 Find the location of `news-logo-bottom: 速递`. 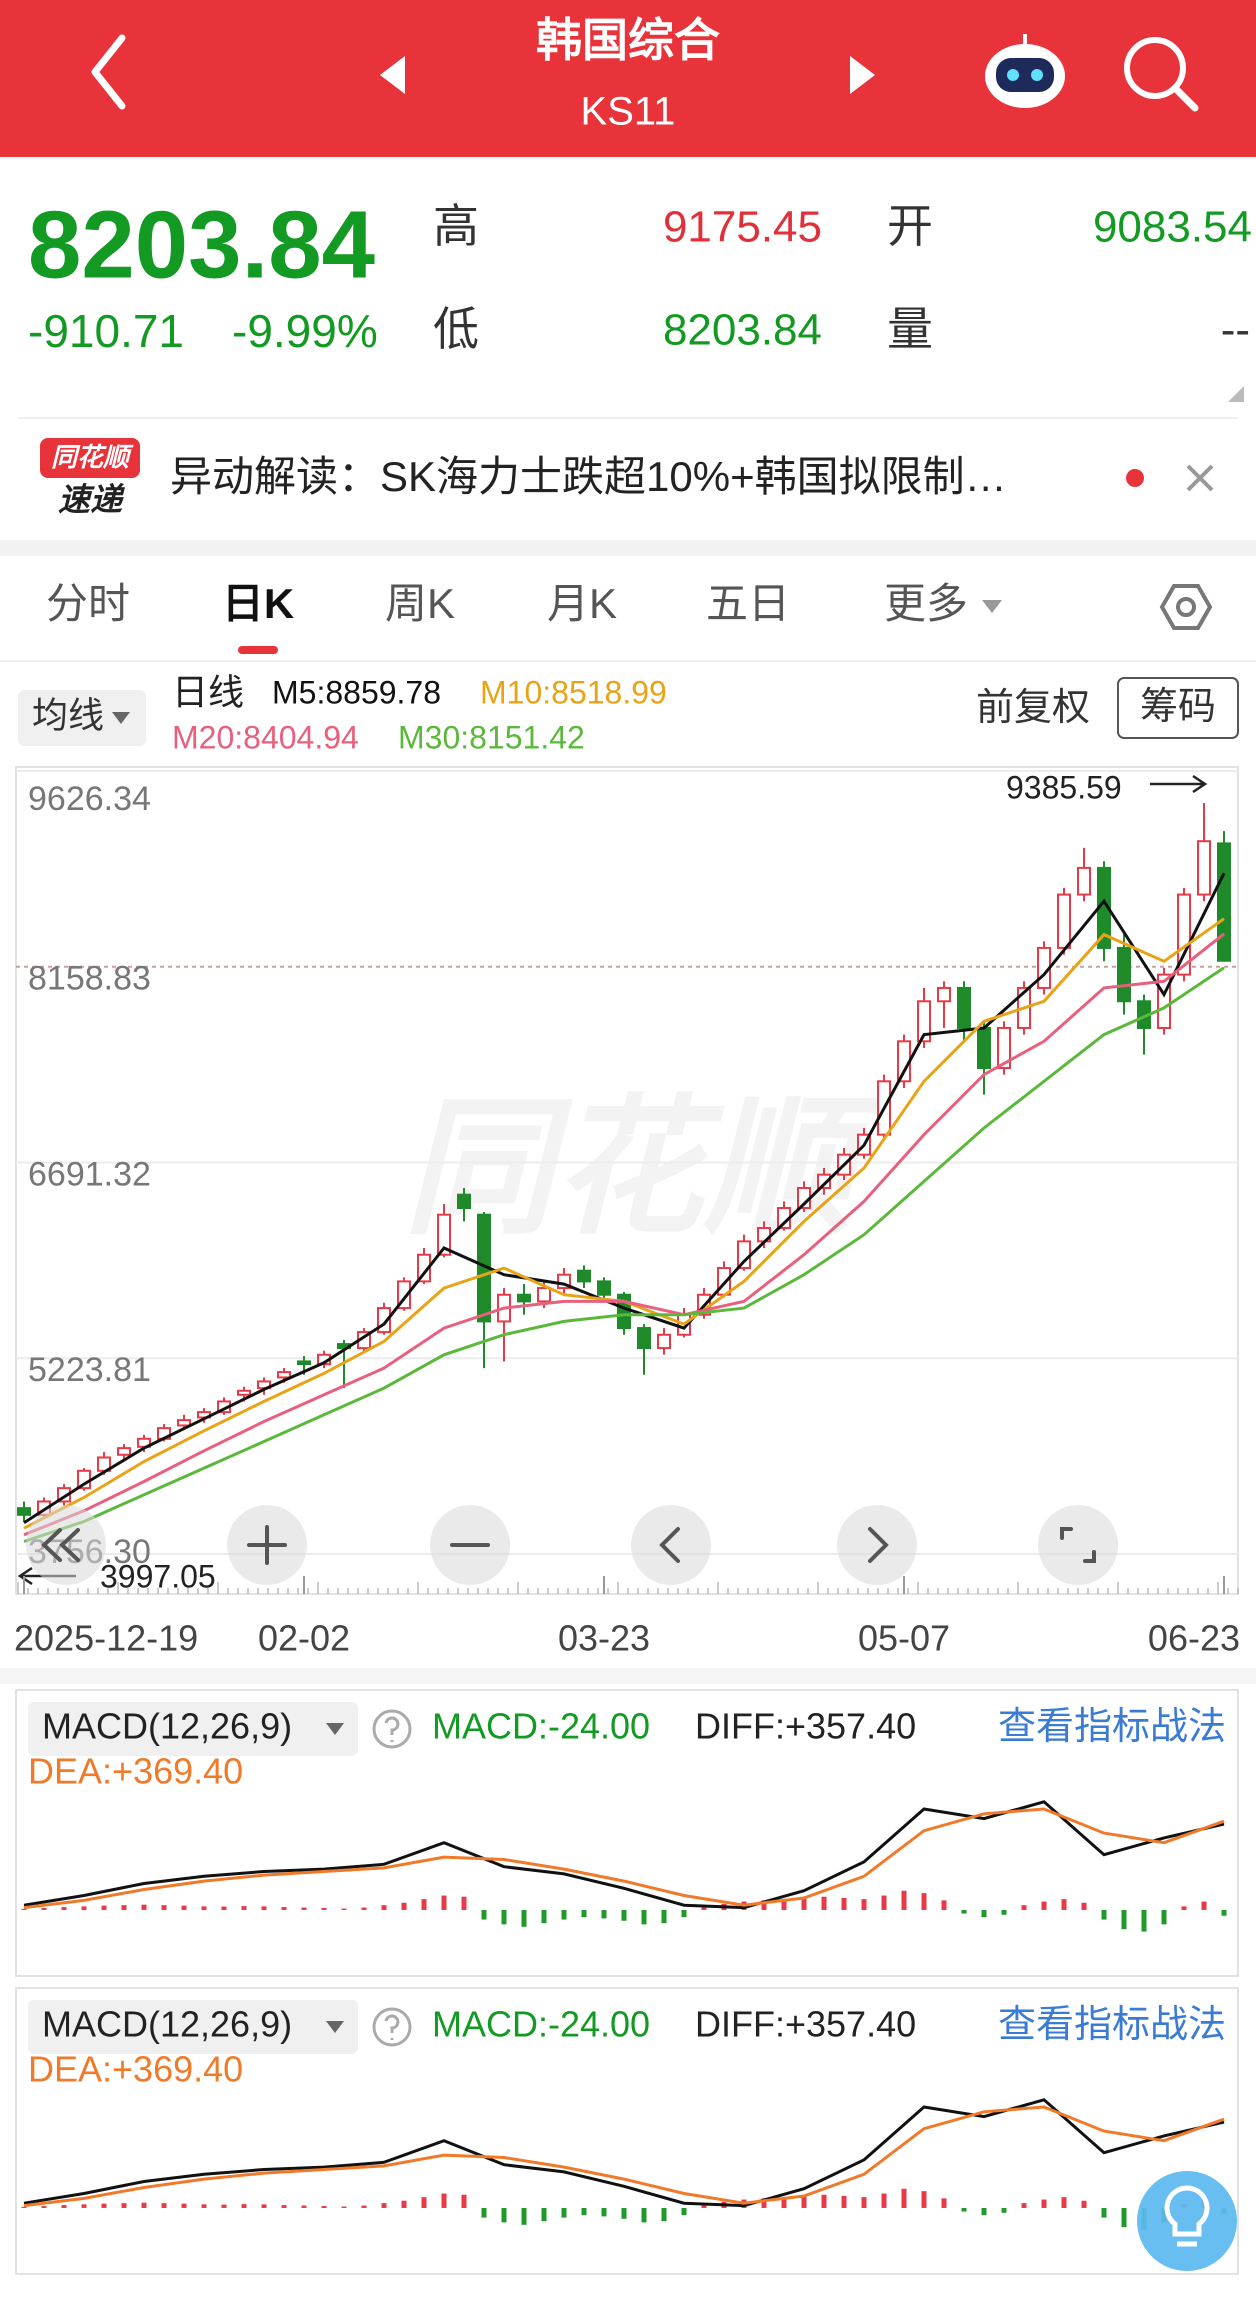

news-logo-bottom: 速递 is located at coordinates (91, 499).